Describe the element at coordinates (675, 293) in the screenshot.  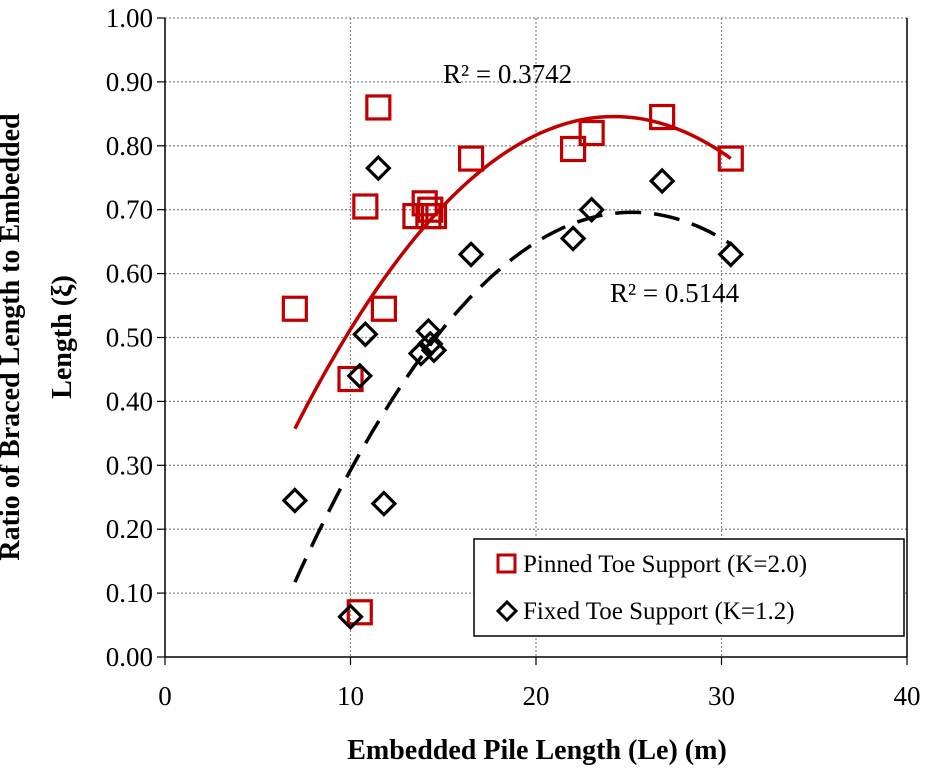
I see `r2-label-fixed: R² = 0.5144` at that location.